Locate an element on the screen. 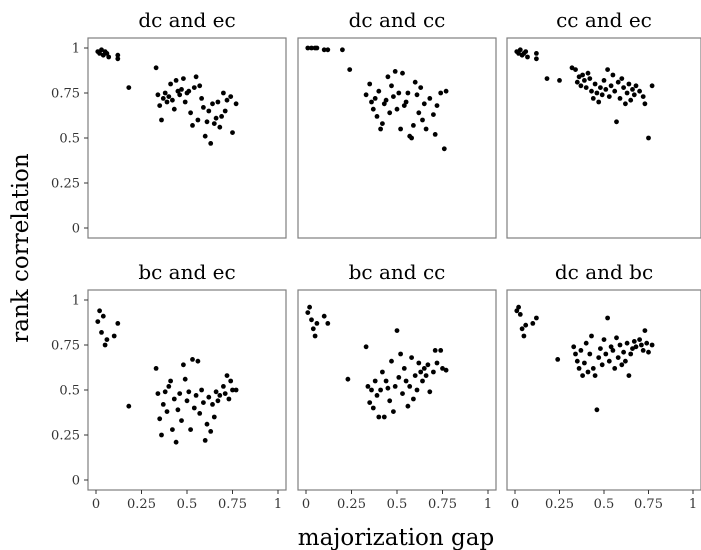  x-tick-label: 0.5 is located at coordinates (397, 504).